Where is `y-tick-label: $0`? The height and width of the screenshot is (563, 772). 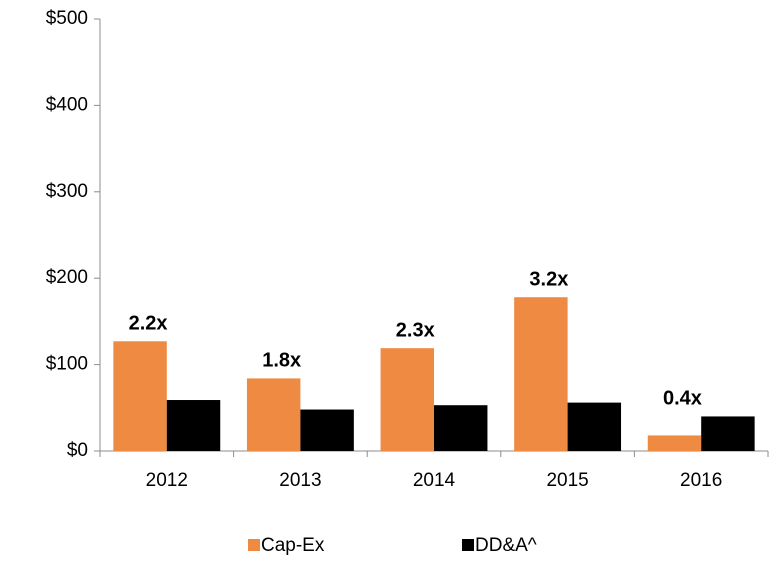 y-tick-label: $0 is located at coordinates (77, 450).